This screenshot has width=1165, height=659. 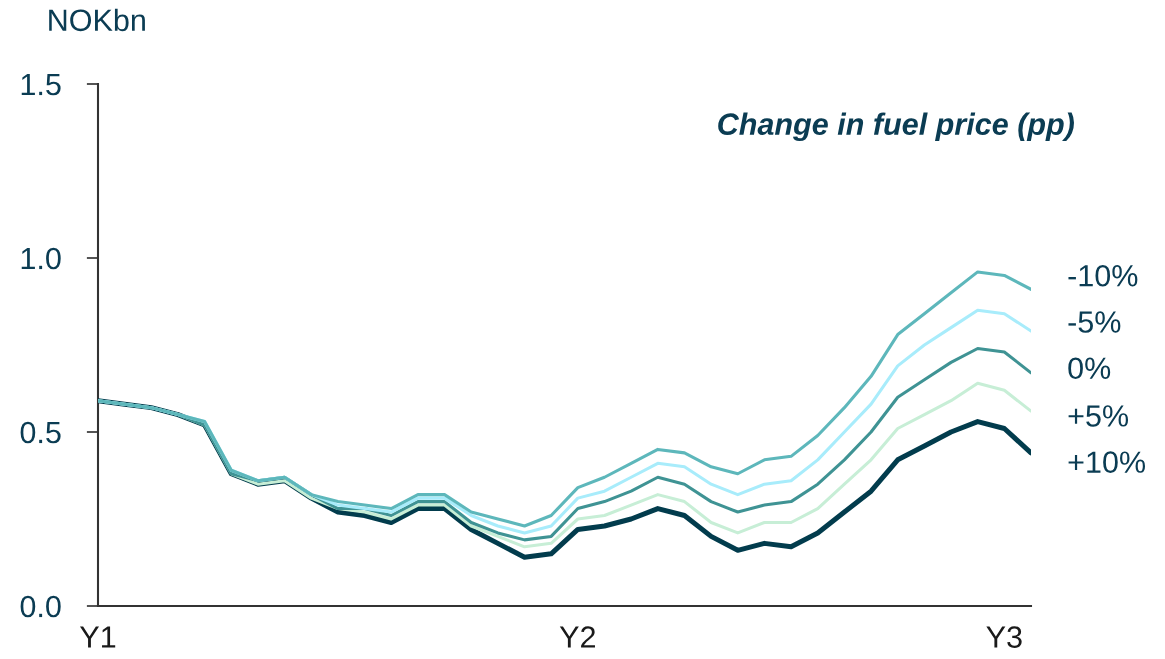 I want to click on y-tick-label: 0.5, so click(x=40, y=432).